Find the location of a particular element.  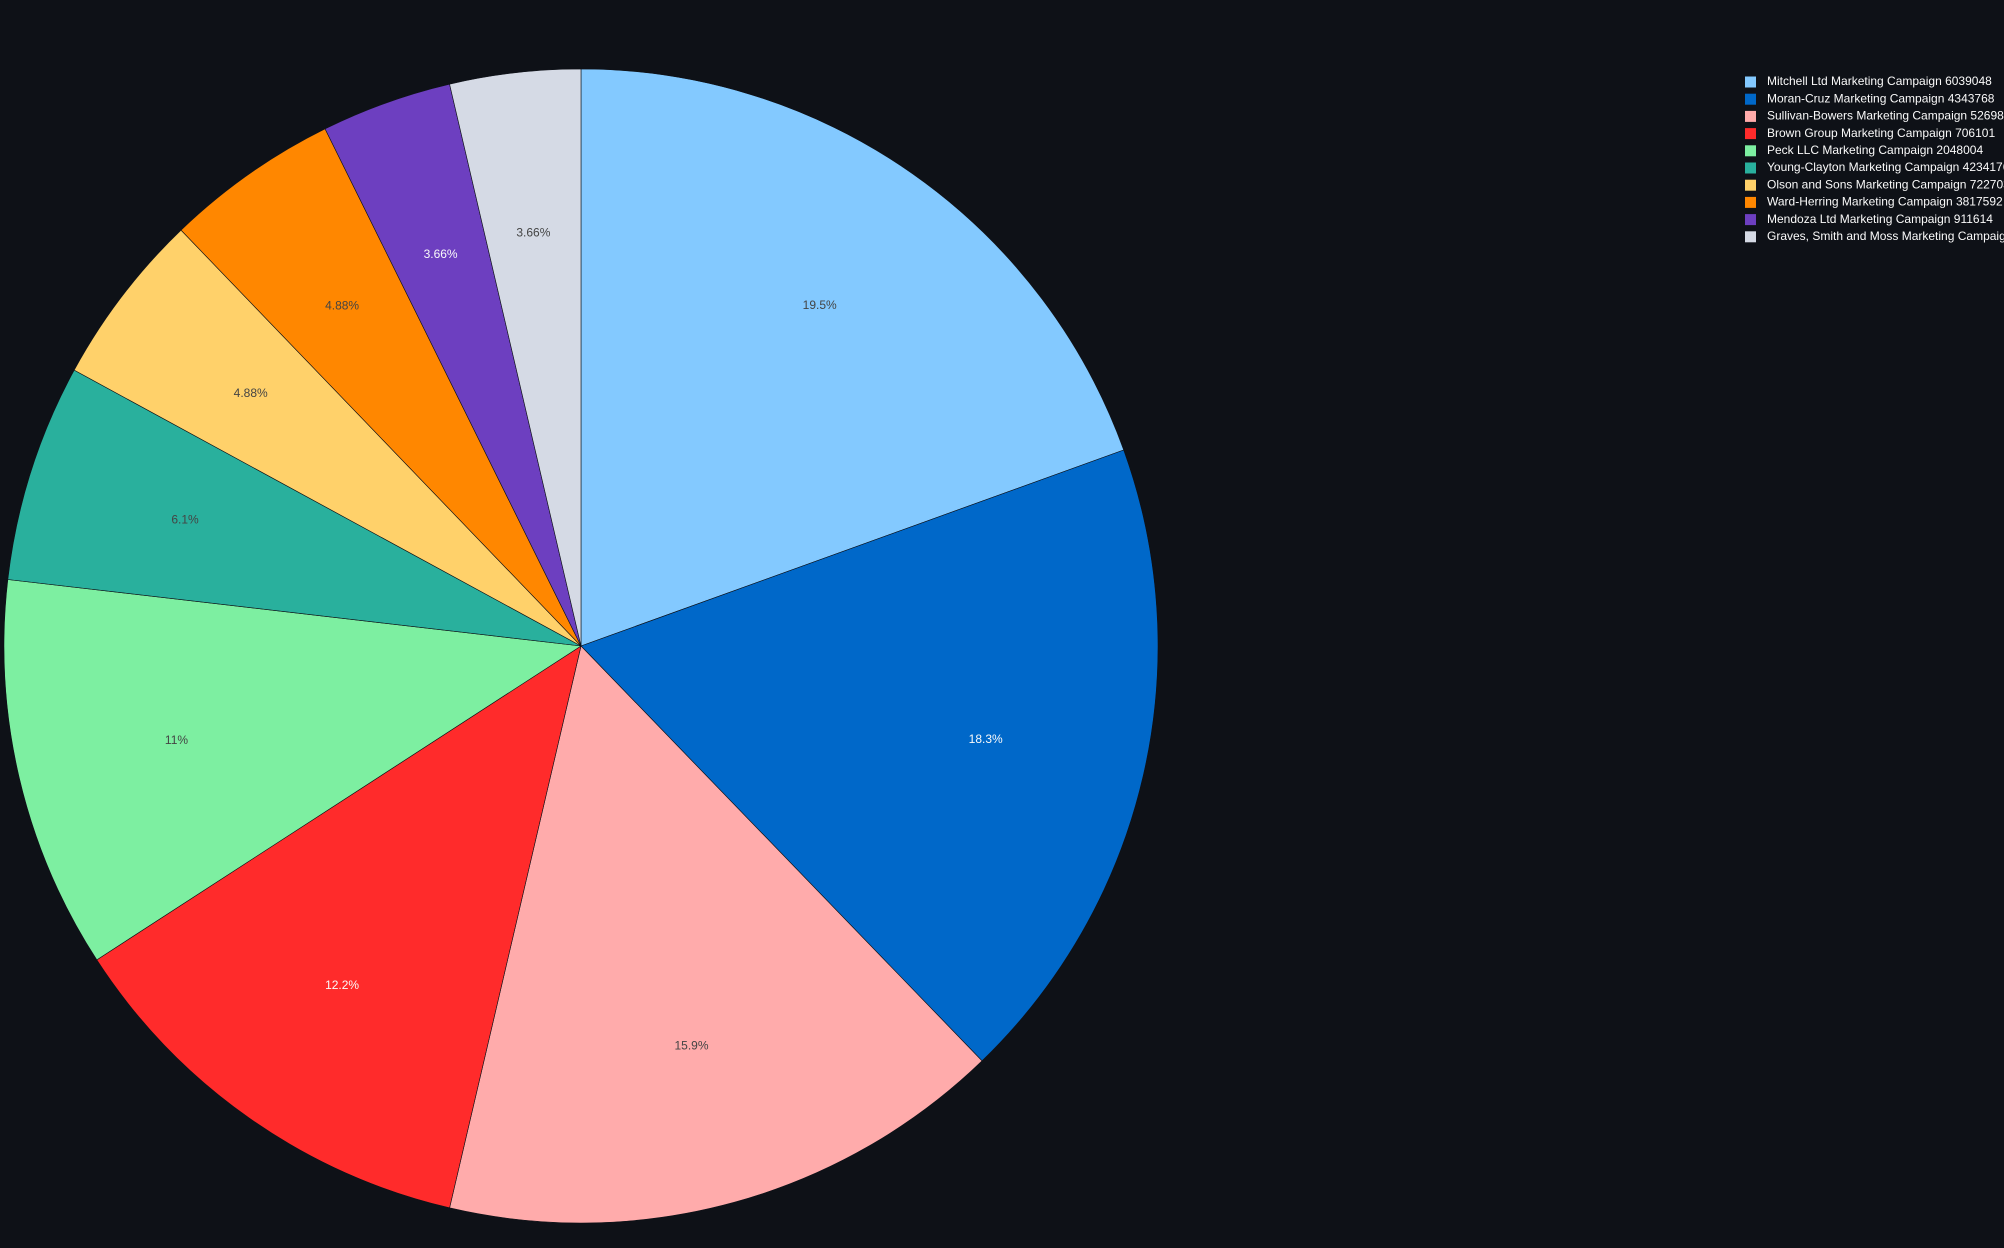

pie-slice-label-5: 11% is located at coordinates (176, 740).